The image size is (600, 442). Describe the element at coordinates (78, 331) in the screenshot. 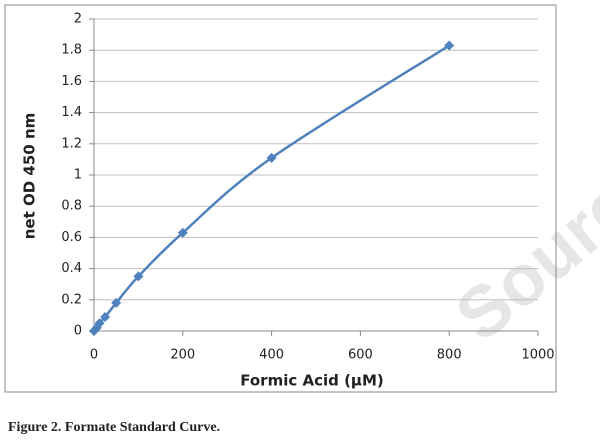

I see `y-tick-label: 0` at that location.